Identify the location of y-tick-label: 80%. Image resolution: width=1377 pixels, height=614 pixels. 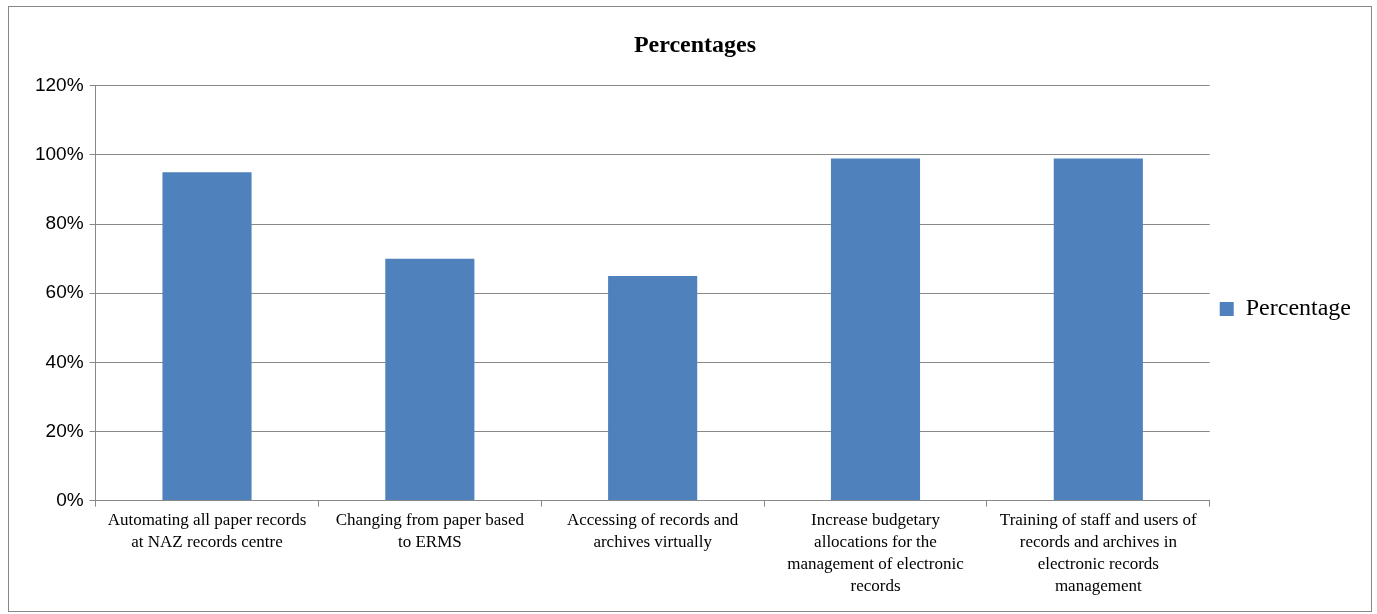
(64, 223).